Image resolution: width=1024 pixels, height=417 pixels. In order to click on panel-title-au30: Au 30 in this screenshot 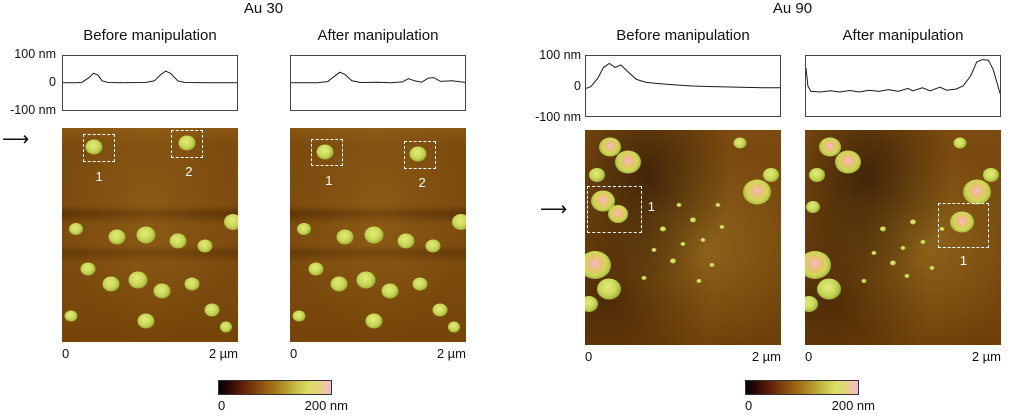, I will do `click(263, 8)`.